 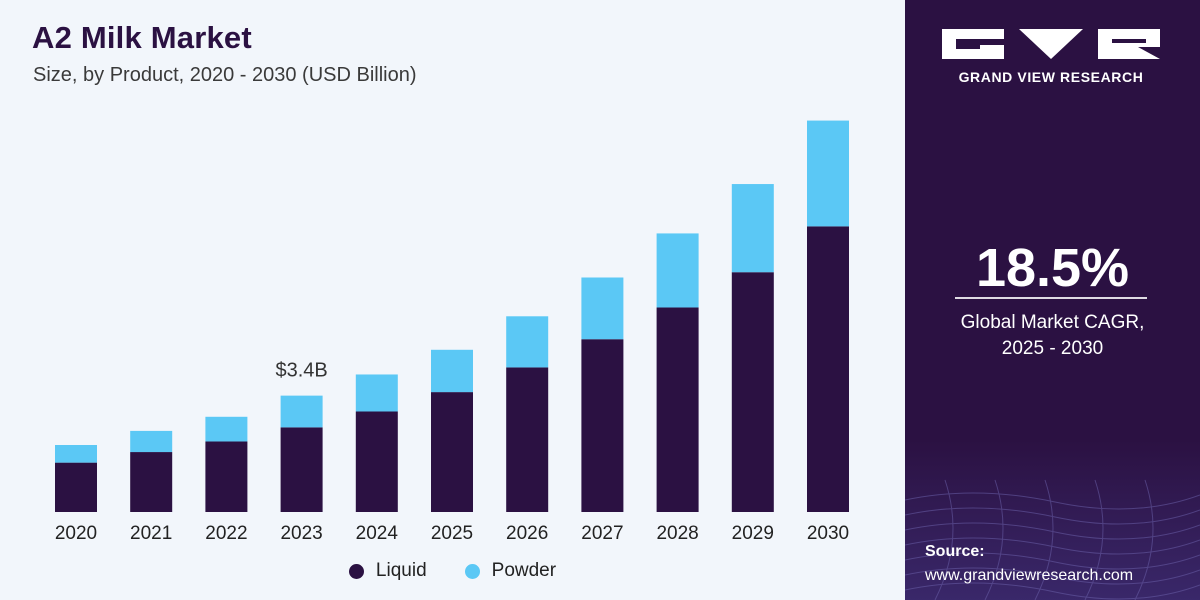 I want to click on bar-liquid-2030, so click(x=828, y=369).